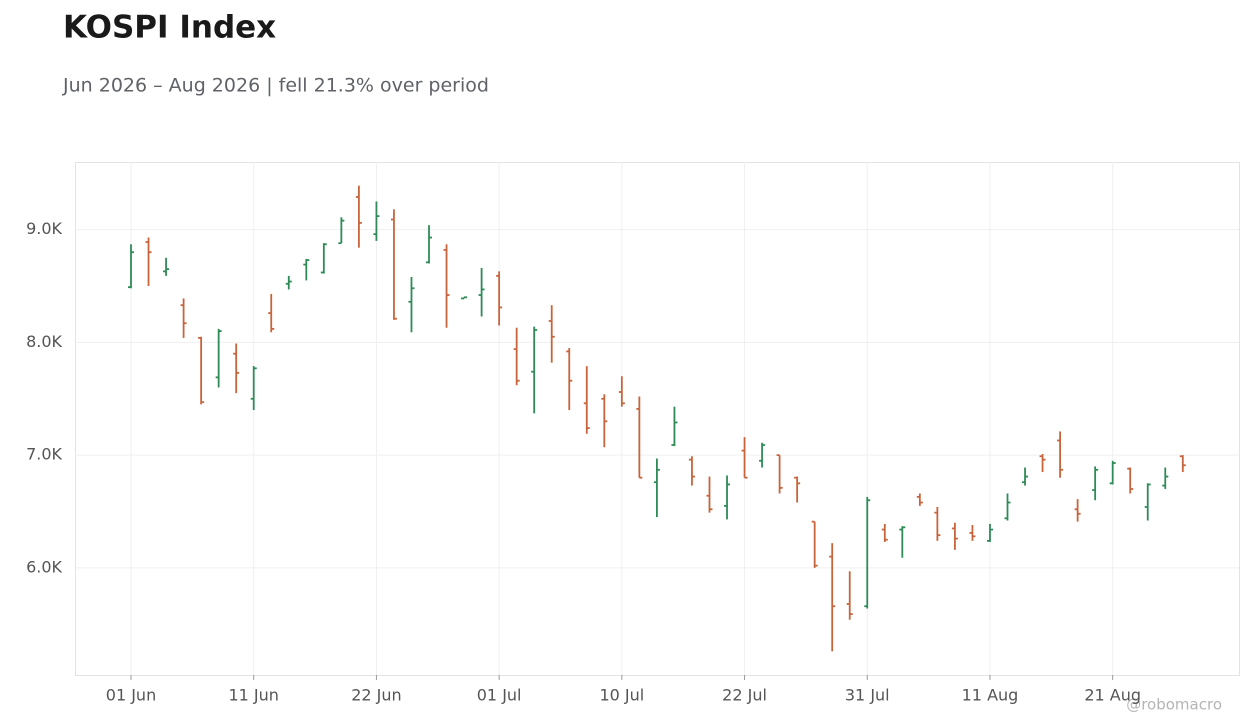  I want to click on x-tick-label: 22 Jun, so click(376, 695).